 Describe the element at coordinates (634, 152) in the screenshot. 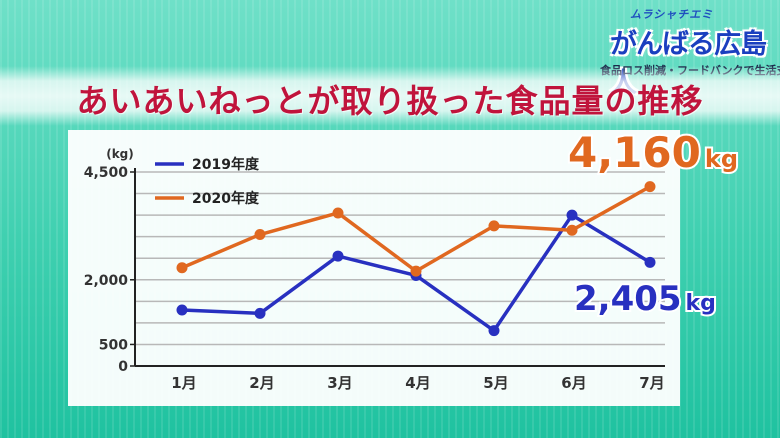

I see `callout-value: 4,160` at that location.